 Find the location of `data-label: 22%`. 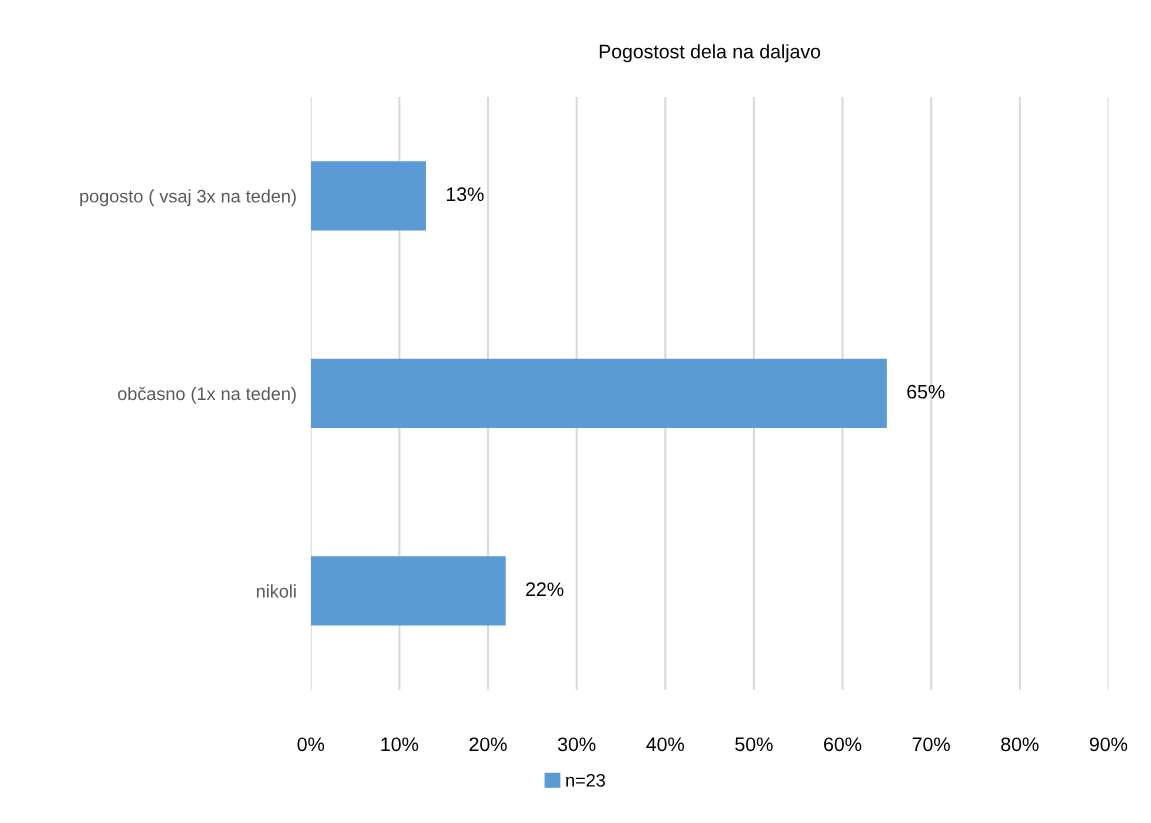

data-label: 22% is located at coordinates (545, 589).